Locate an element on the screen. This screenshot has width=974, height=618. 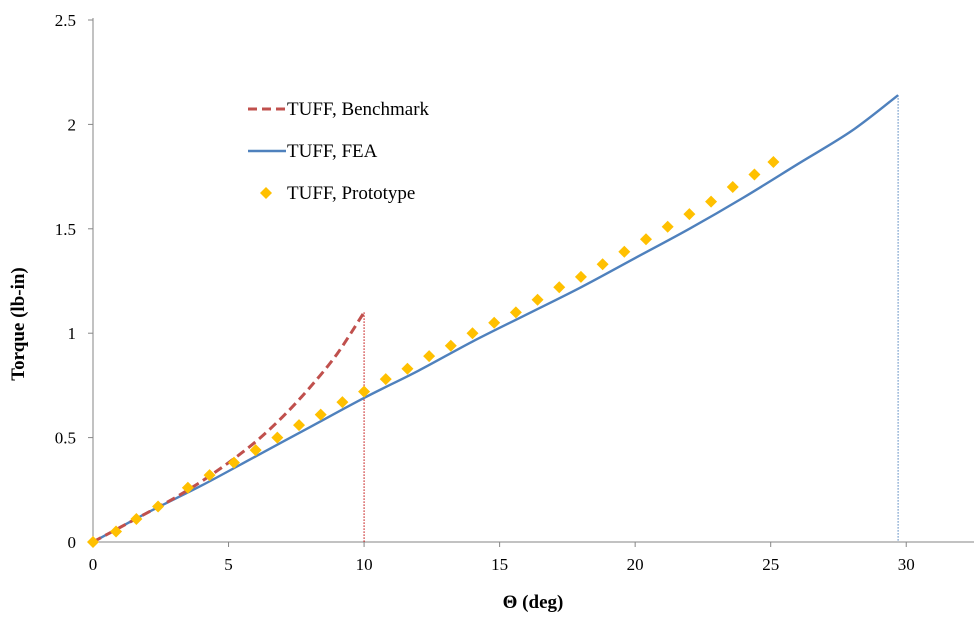
legend: TUFF, Benchmark TUFF, FEA TUFF, Prototype is located at coordinates (339, 151).